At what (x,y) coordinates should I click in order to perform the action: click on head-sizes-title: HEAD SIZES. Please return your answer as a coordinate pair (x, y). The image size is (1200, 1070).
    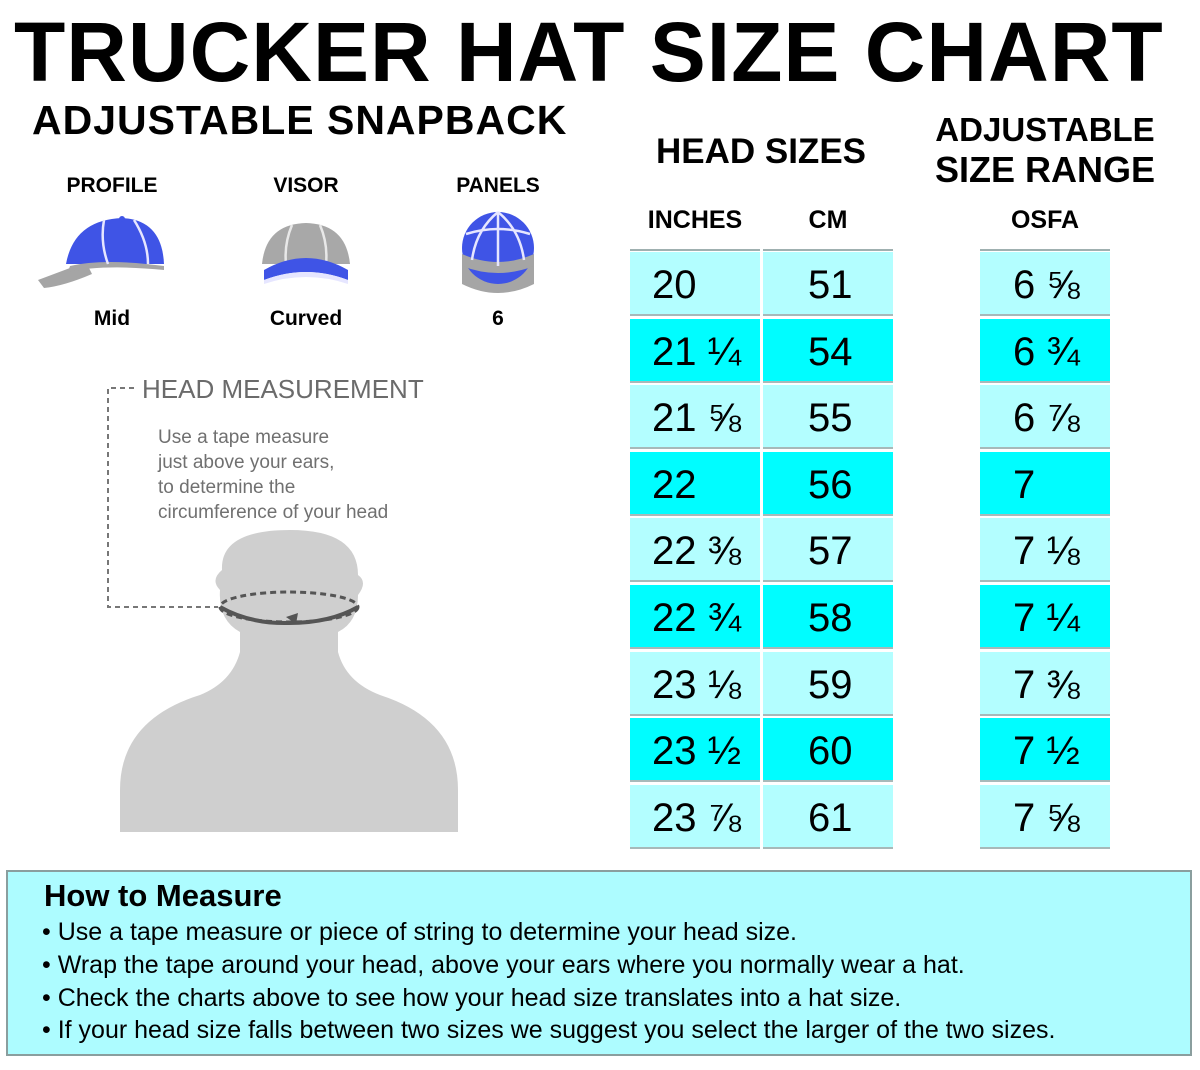
    Looking at the image, I should click on (761, 151).